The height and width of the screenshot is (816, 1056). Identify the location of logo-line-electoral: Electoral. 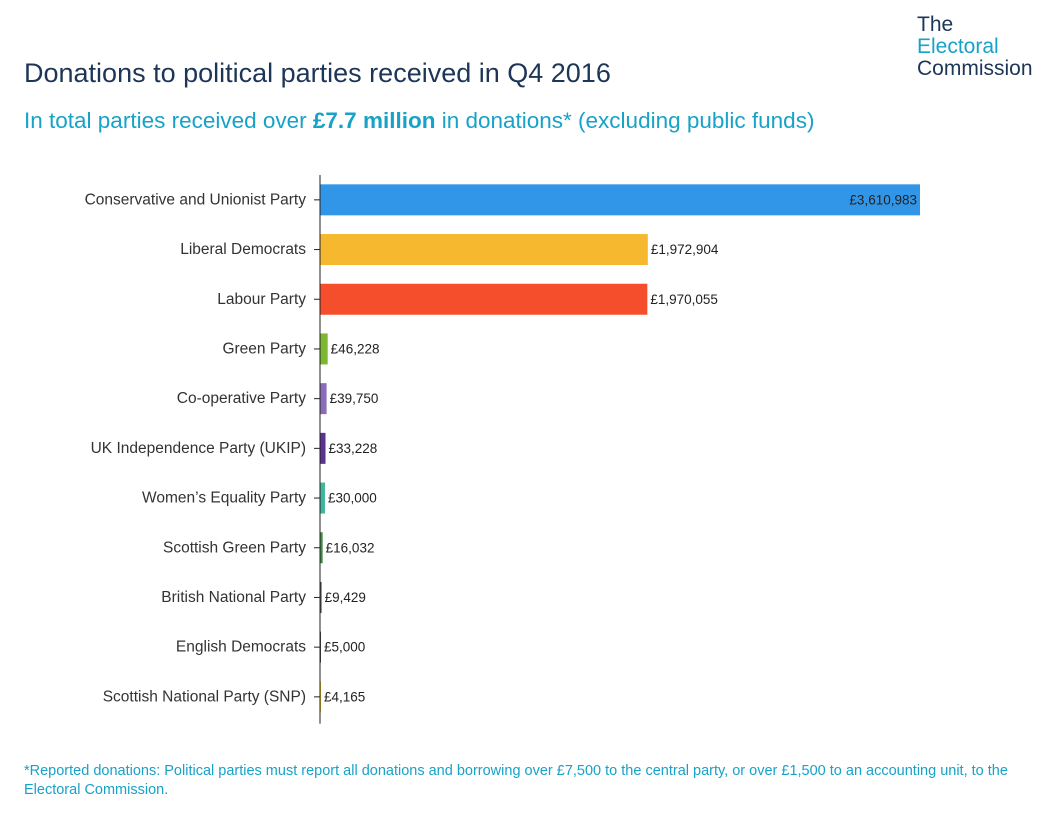
(958, 46).